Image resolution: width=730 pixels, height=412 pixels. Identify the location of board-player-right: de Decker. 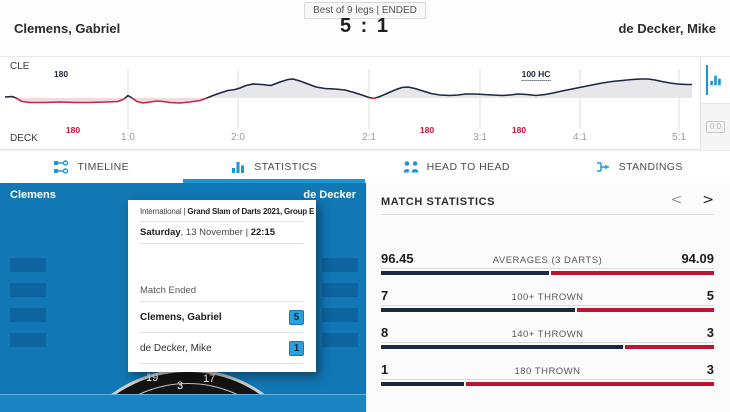
(329, 195).